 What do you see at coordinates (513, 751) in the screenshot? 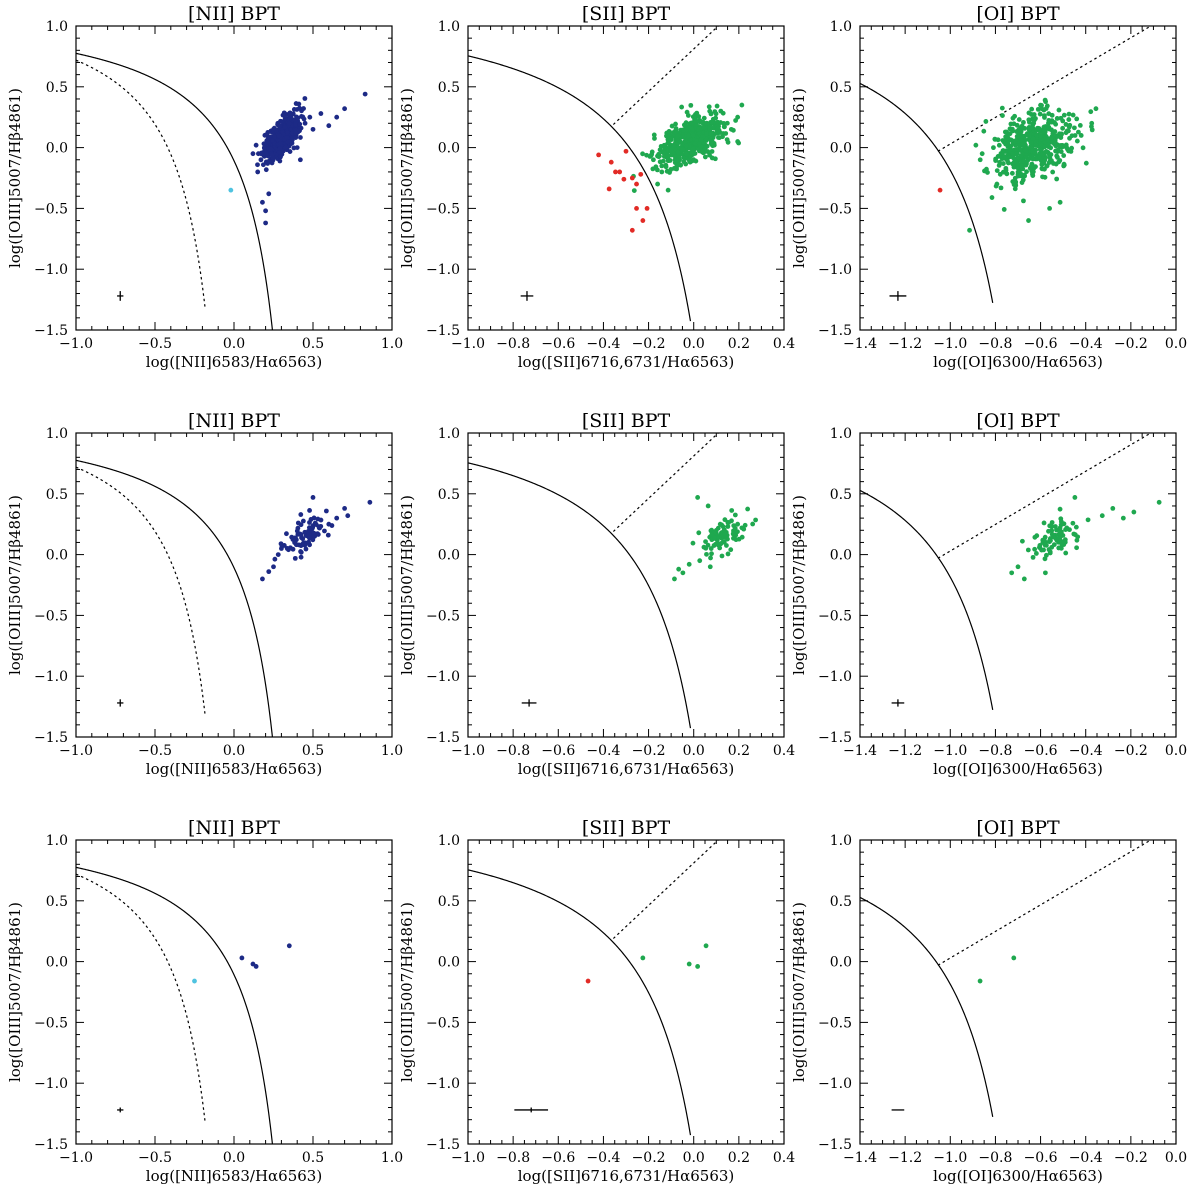
I see `x-tick-label: −0.8` at bounding box center [513, 751].